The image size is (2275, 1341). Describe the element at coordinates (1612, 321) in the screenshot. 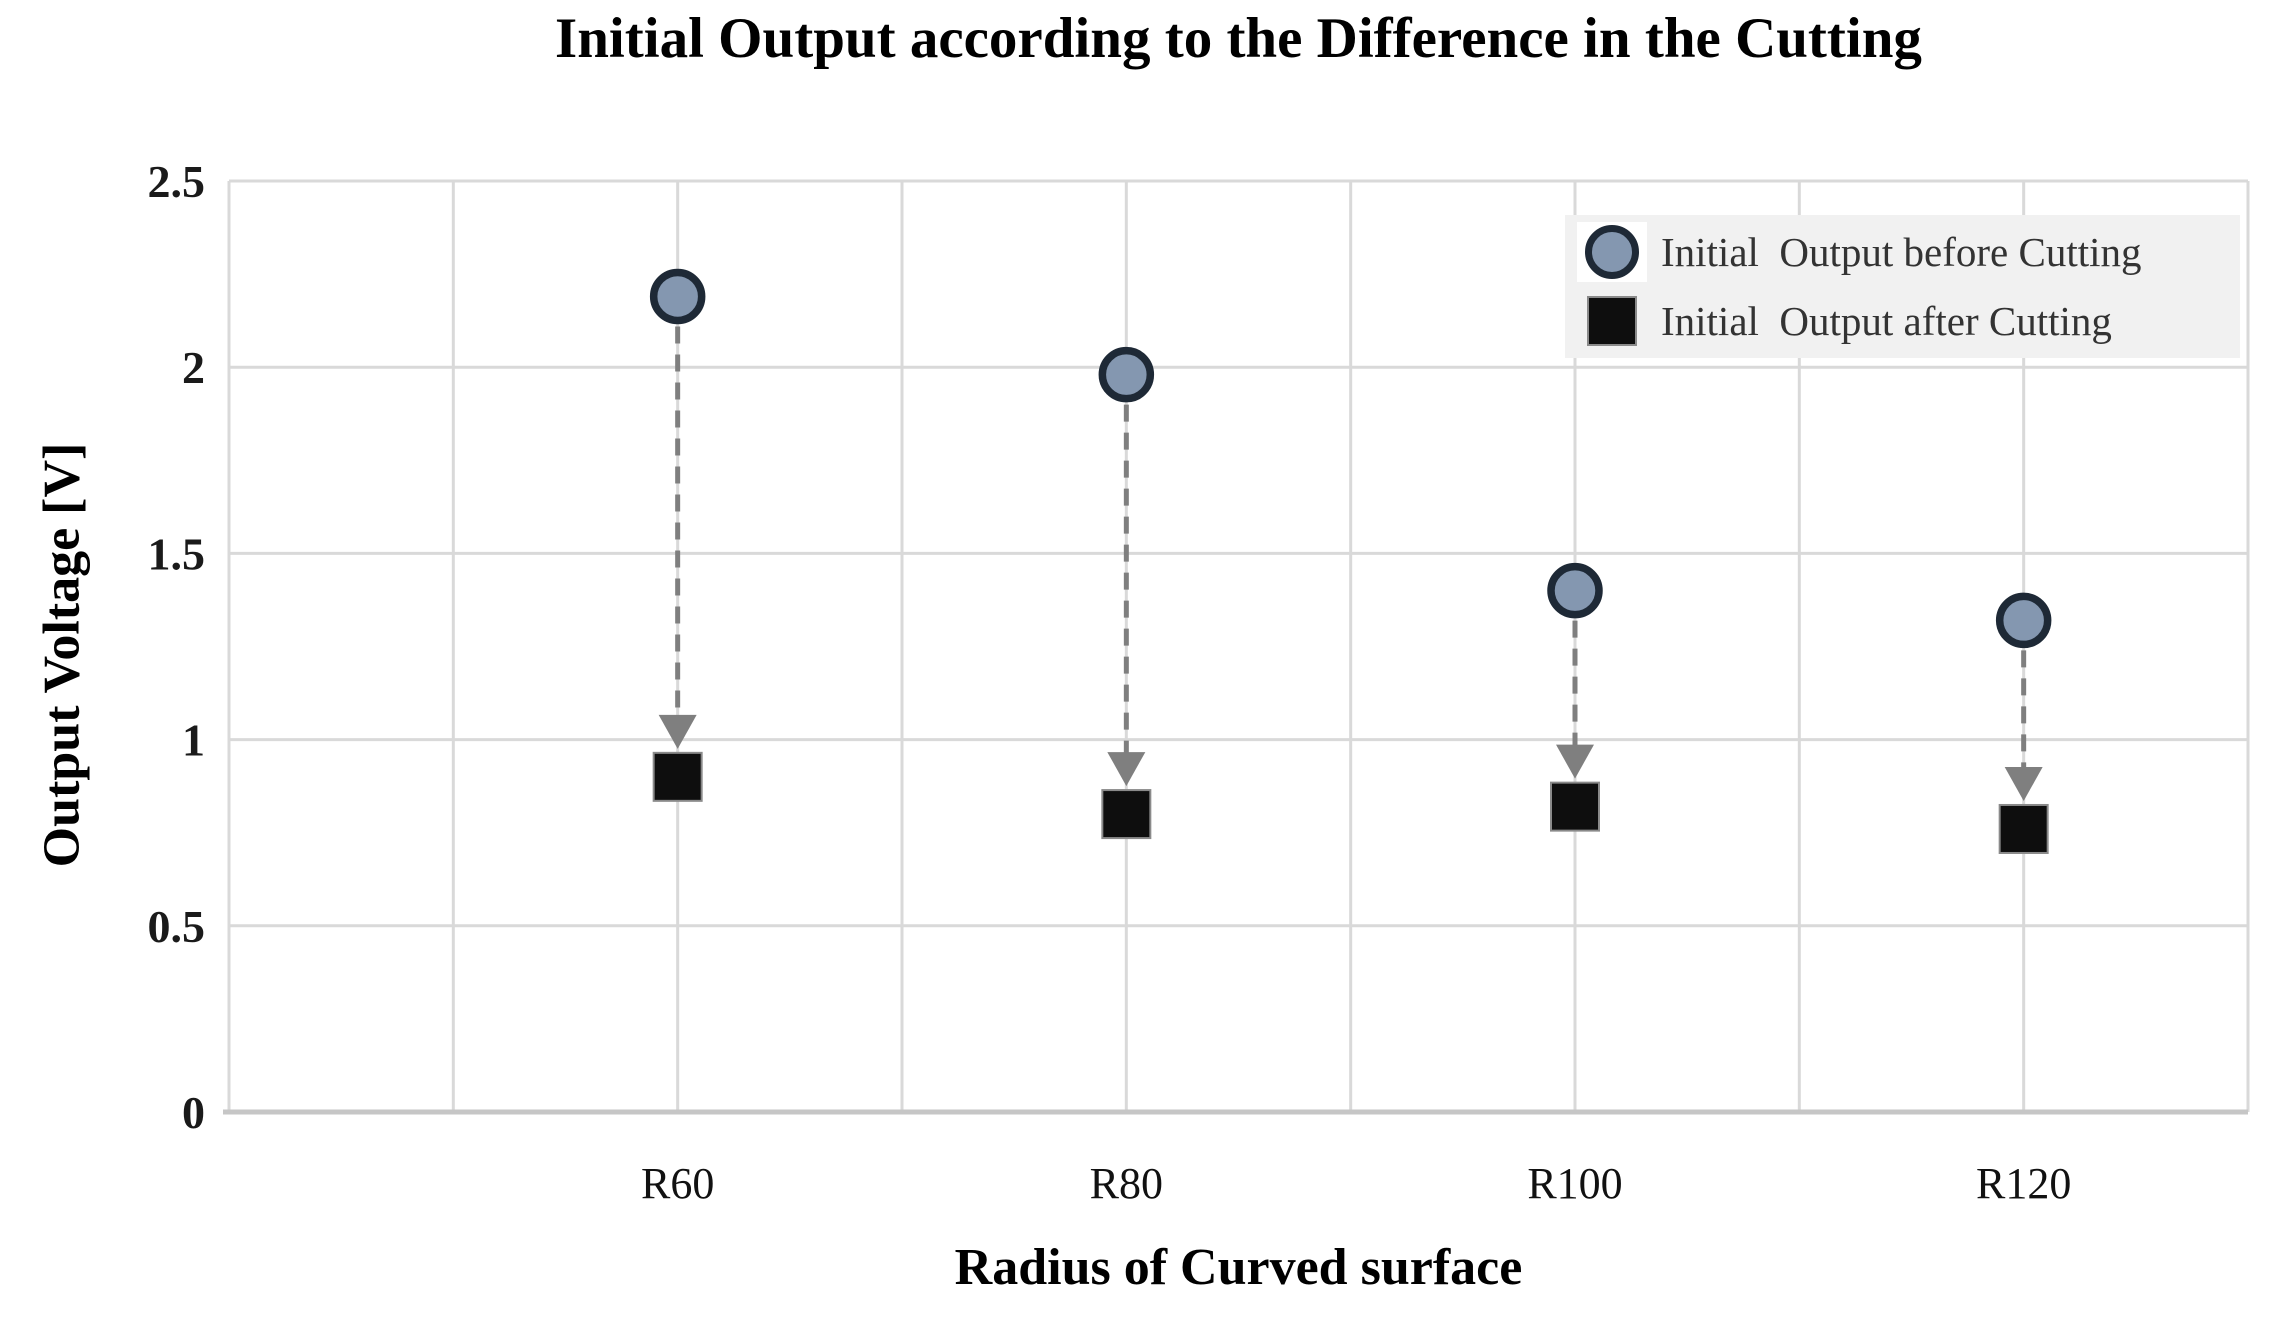

I see `legend-square-marker-icon` at that location.